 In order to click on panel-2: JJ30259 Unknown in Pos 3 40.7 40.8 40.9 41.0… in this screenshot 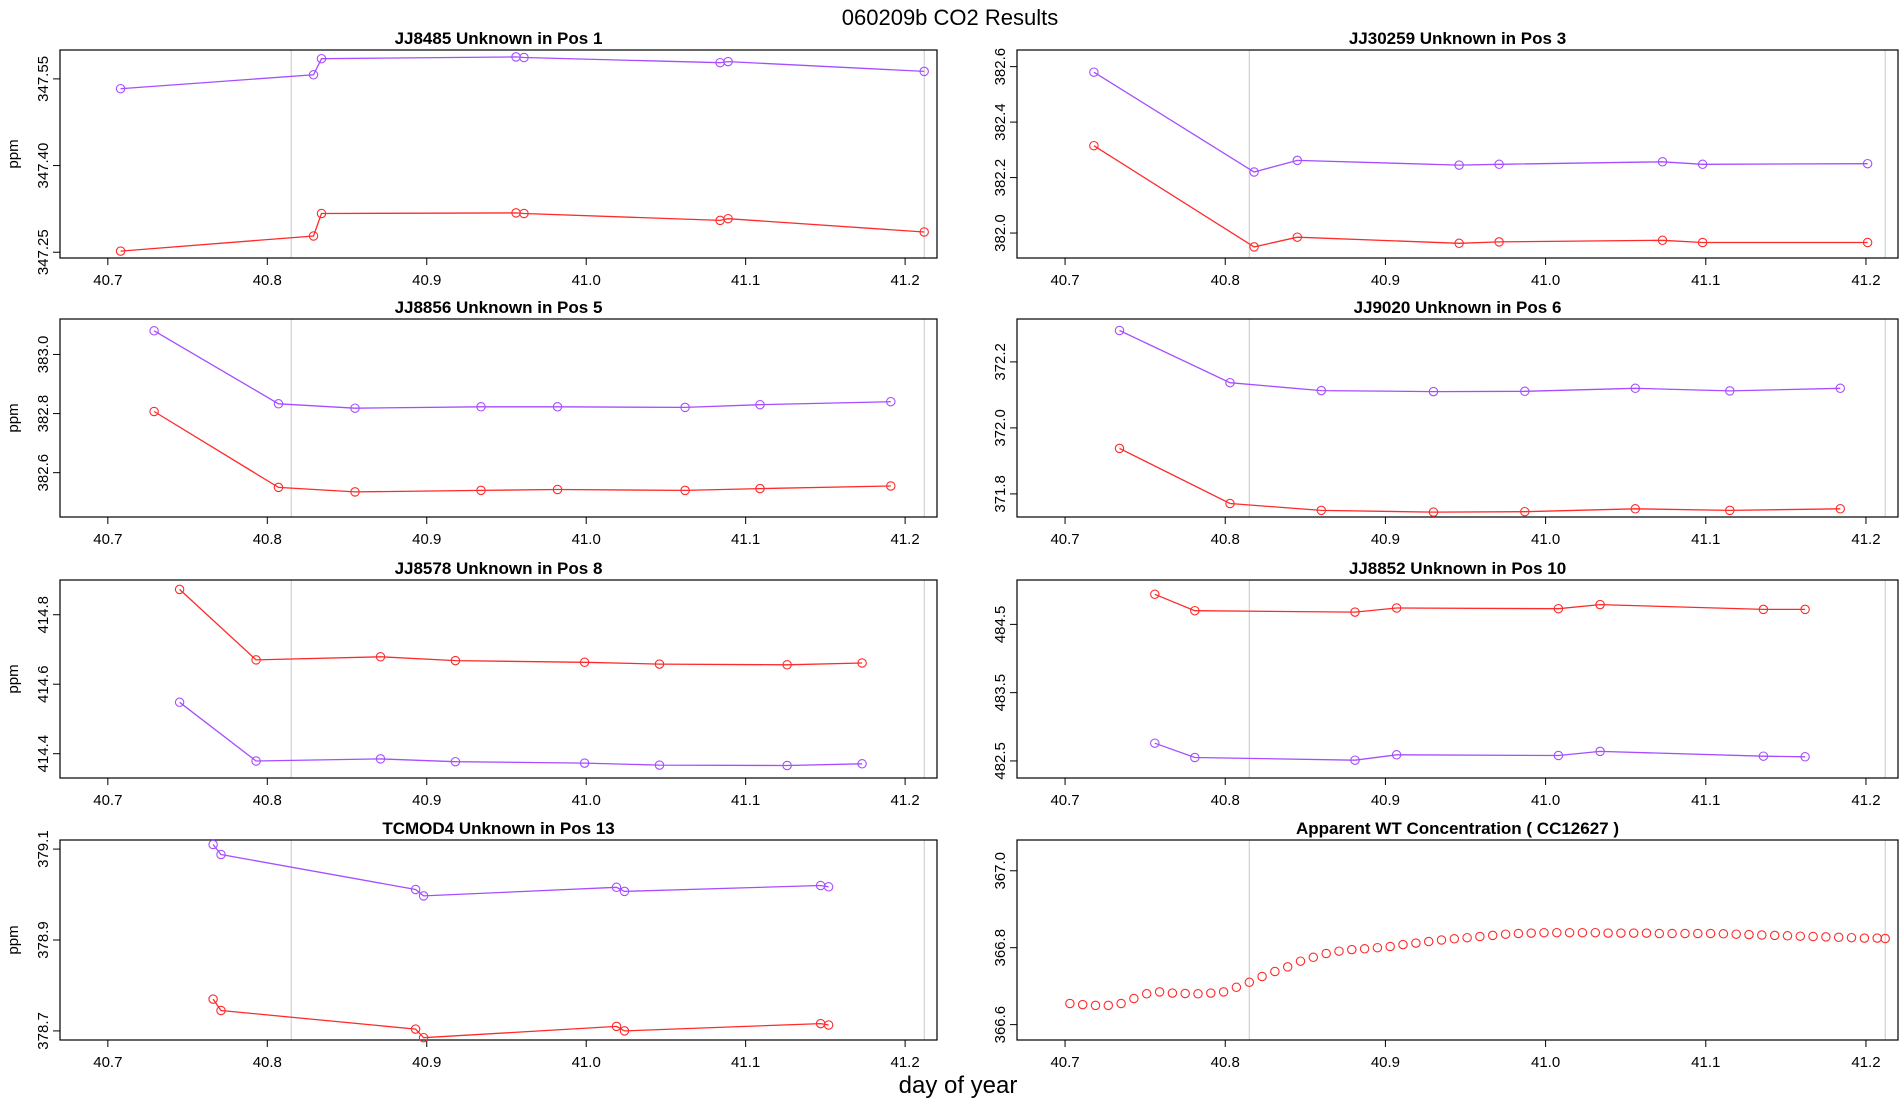, I will do `click(1445, 159)`.